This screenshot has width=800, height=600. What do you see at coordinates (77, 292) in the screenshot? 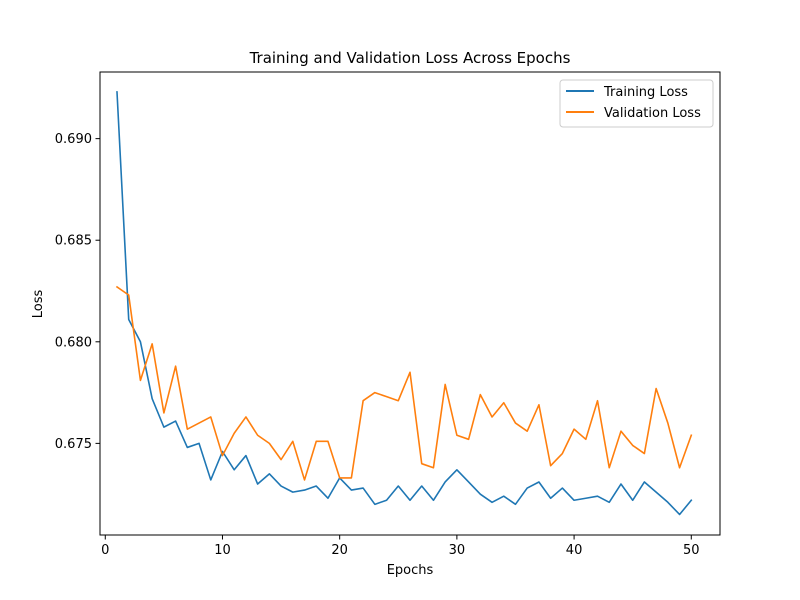
I see `y-axis-ticks: 0.675 0.680 0.685 0.690` at bounding box center [77, 292].